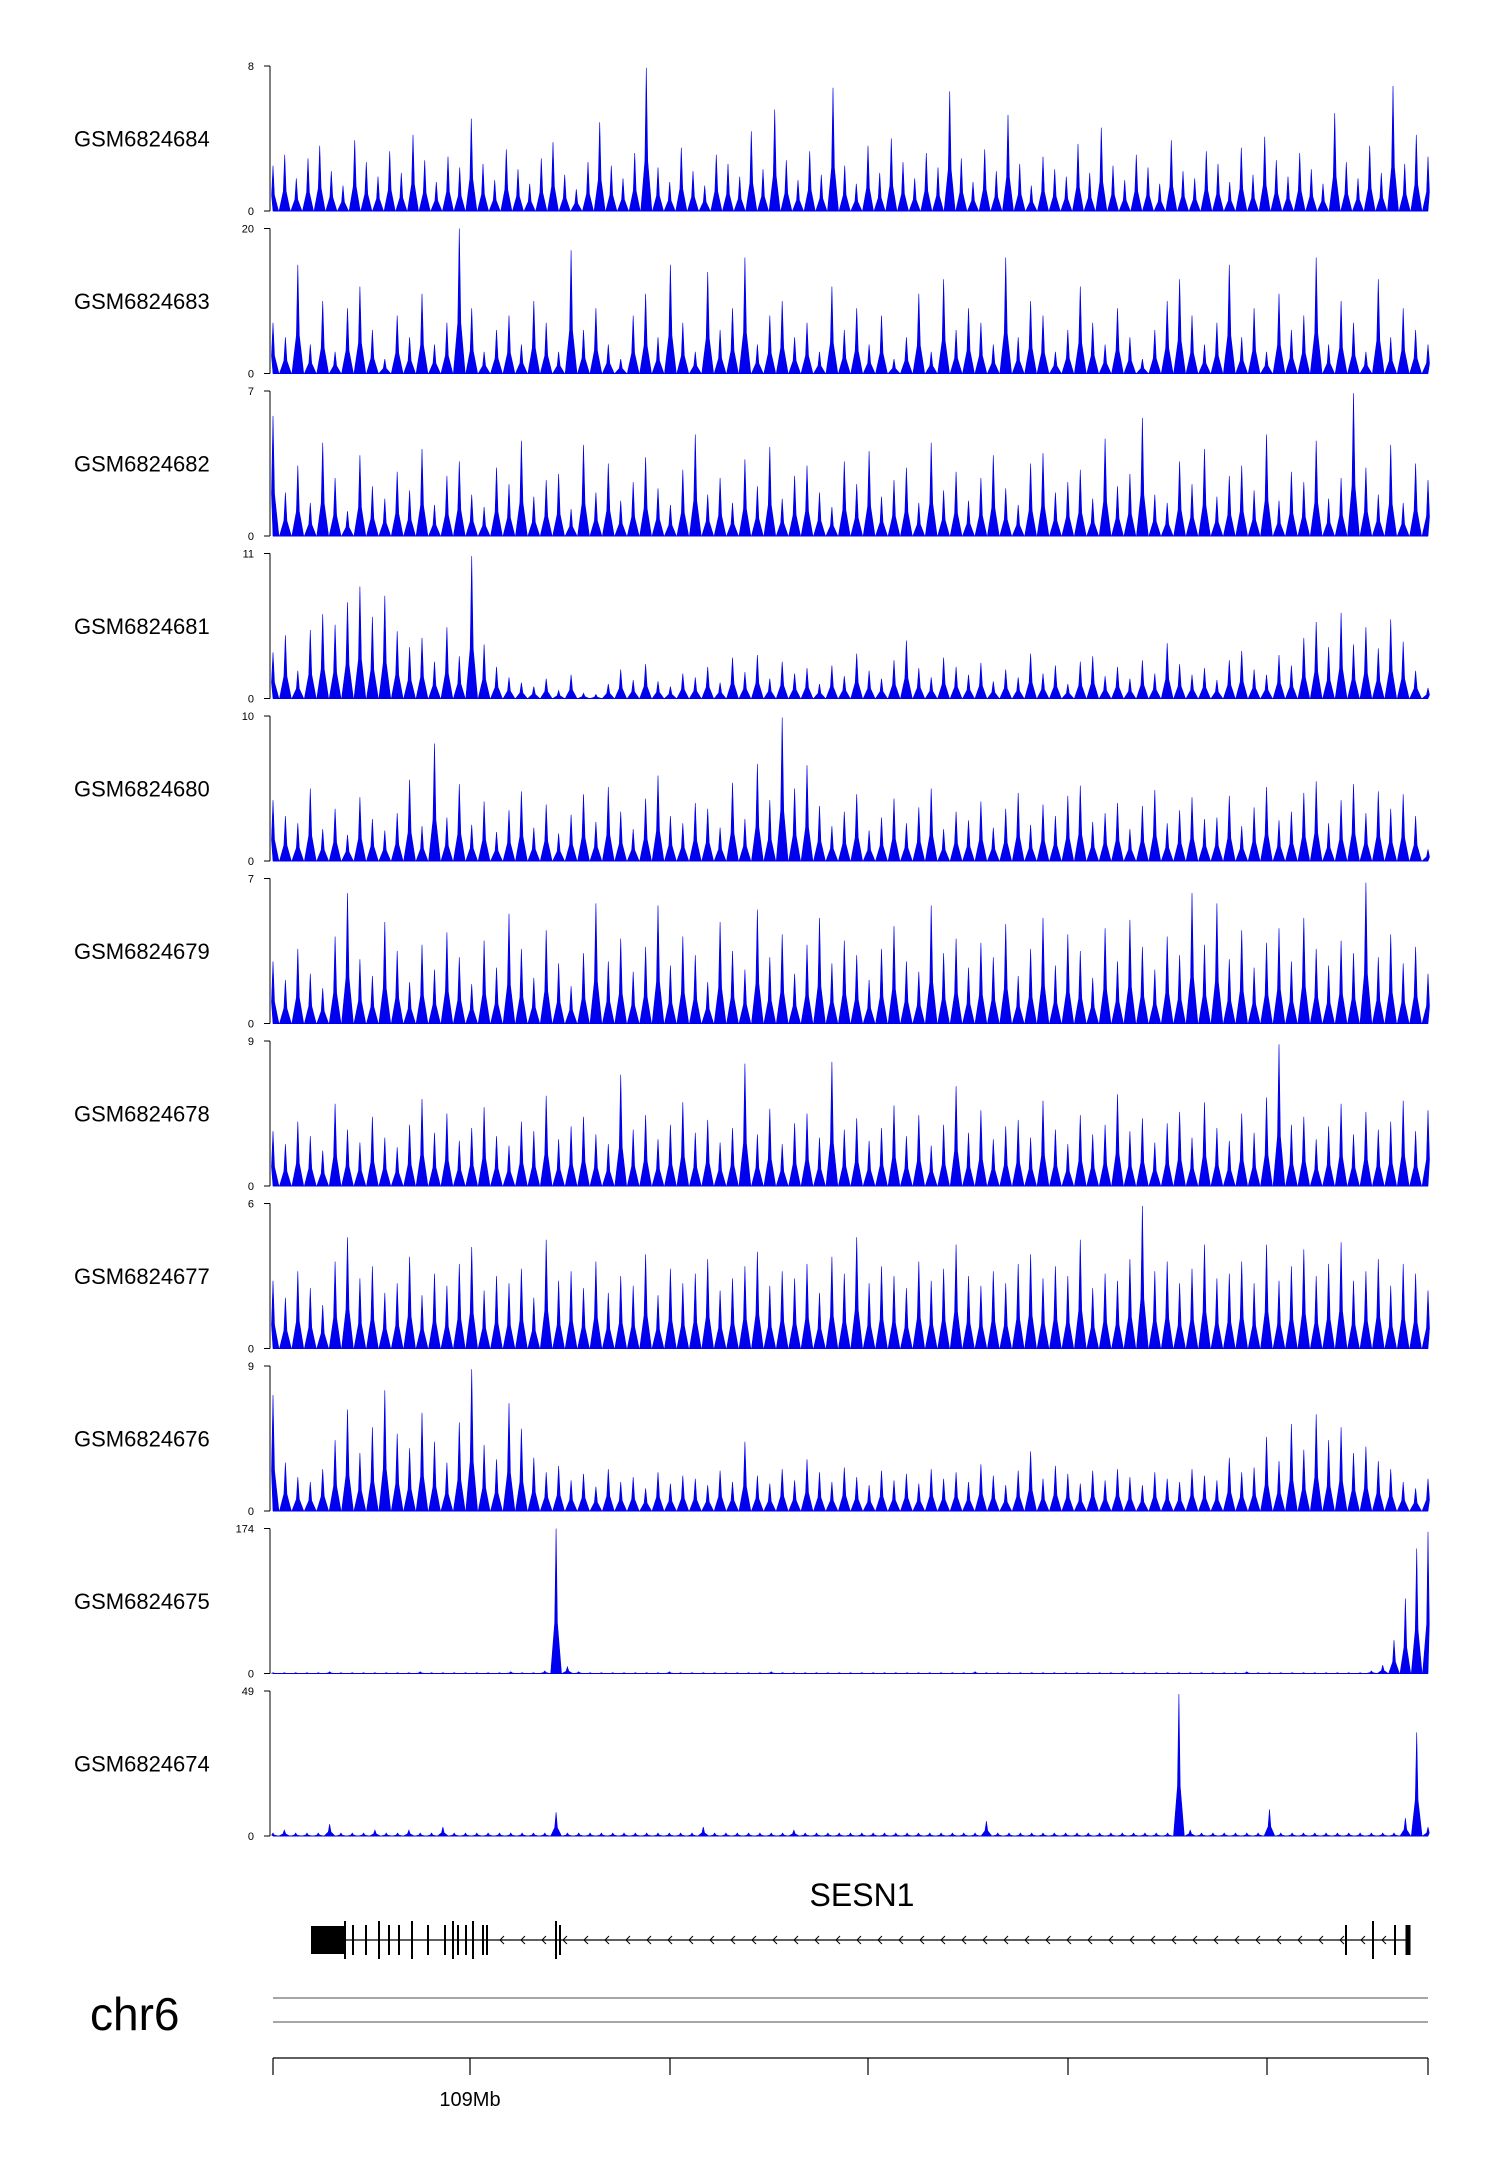 The height and width of the screenshot is (2170, 1500). Describe the element at coordinates (142, 1601) in the screenshot. I see `track-label: GSM6824675` at that location.